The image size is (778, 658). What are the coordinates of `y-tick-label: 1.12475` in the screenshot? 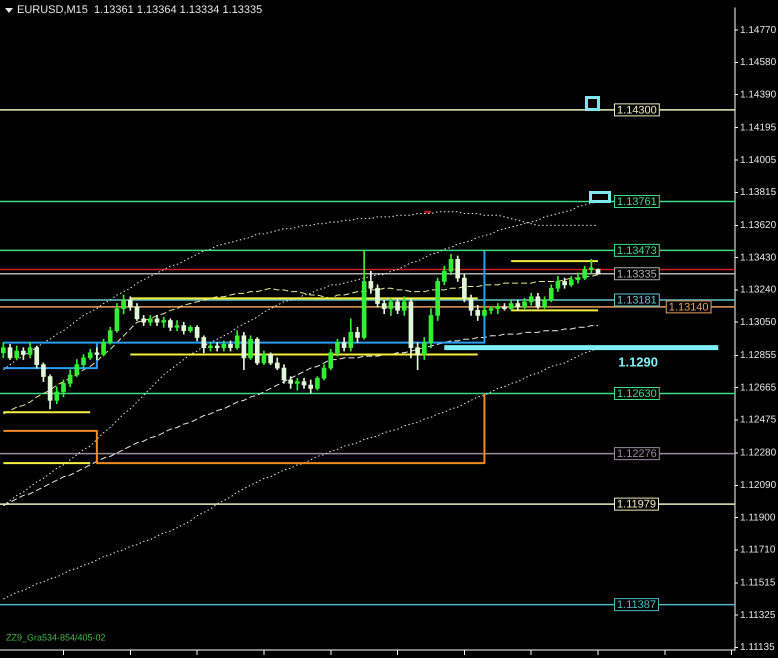 It's located at (758, 420).